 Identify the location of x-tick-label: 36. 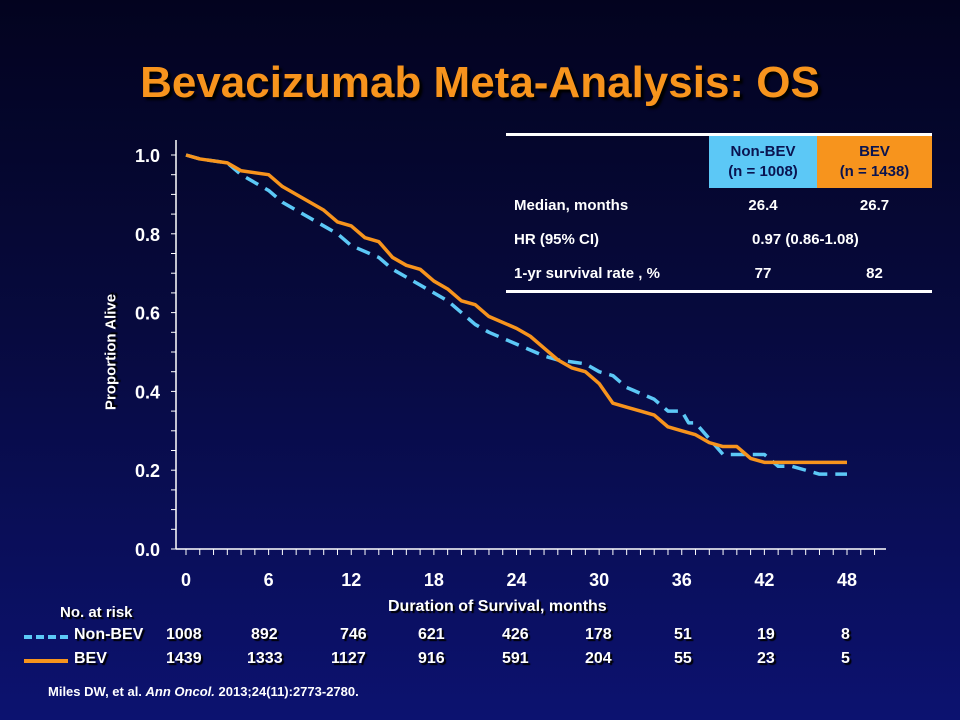
(682, 580).